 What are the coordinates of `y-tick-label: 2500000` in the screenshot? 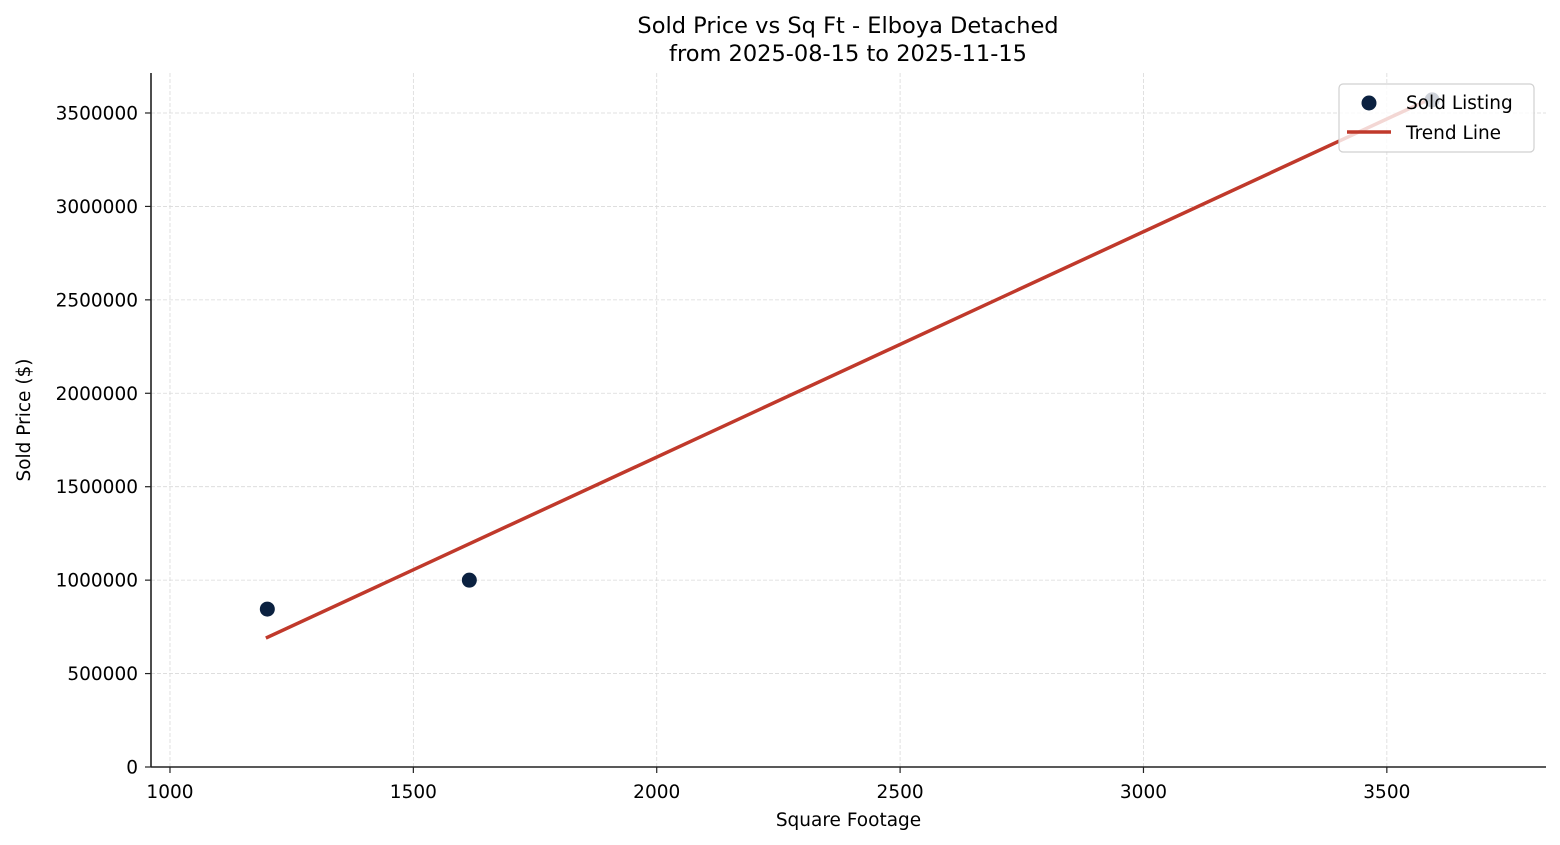 It's located at (97, 300).